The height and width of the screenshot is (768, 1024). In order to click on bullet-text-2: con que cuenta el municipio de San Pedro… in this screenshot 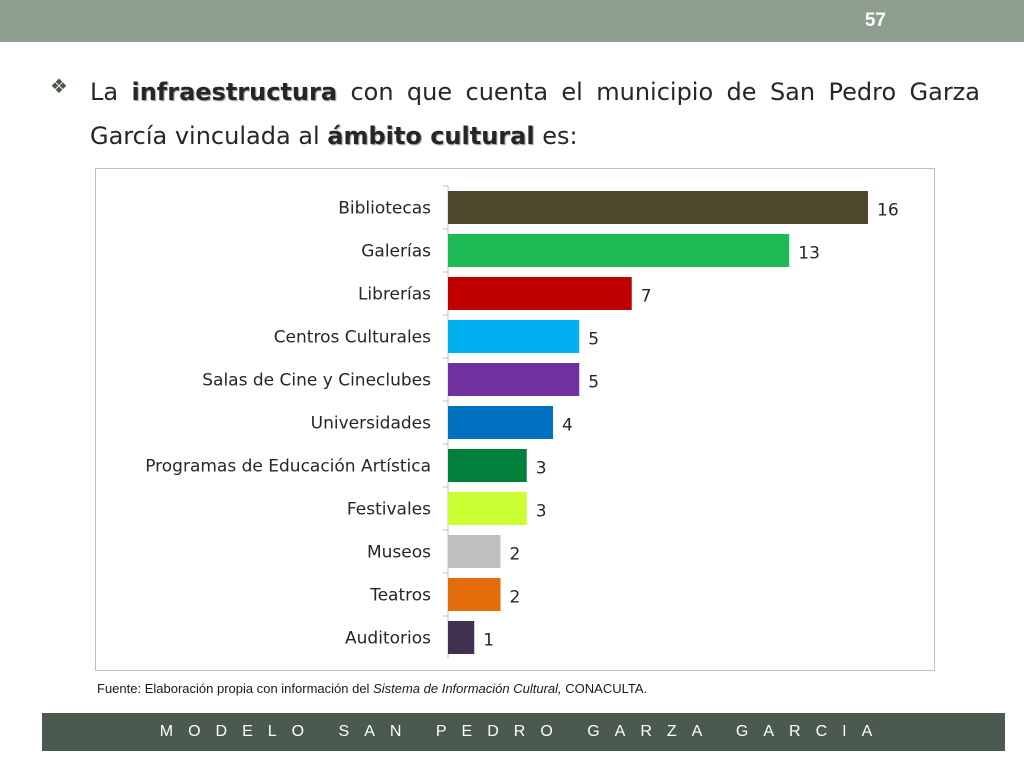, I will do `click(535, 114)`.